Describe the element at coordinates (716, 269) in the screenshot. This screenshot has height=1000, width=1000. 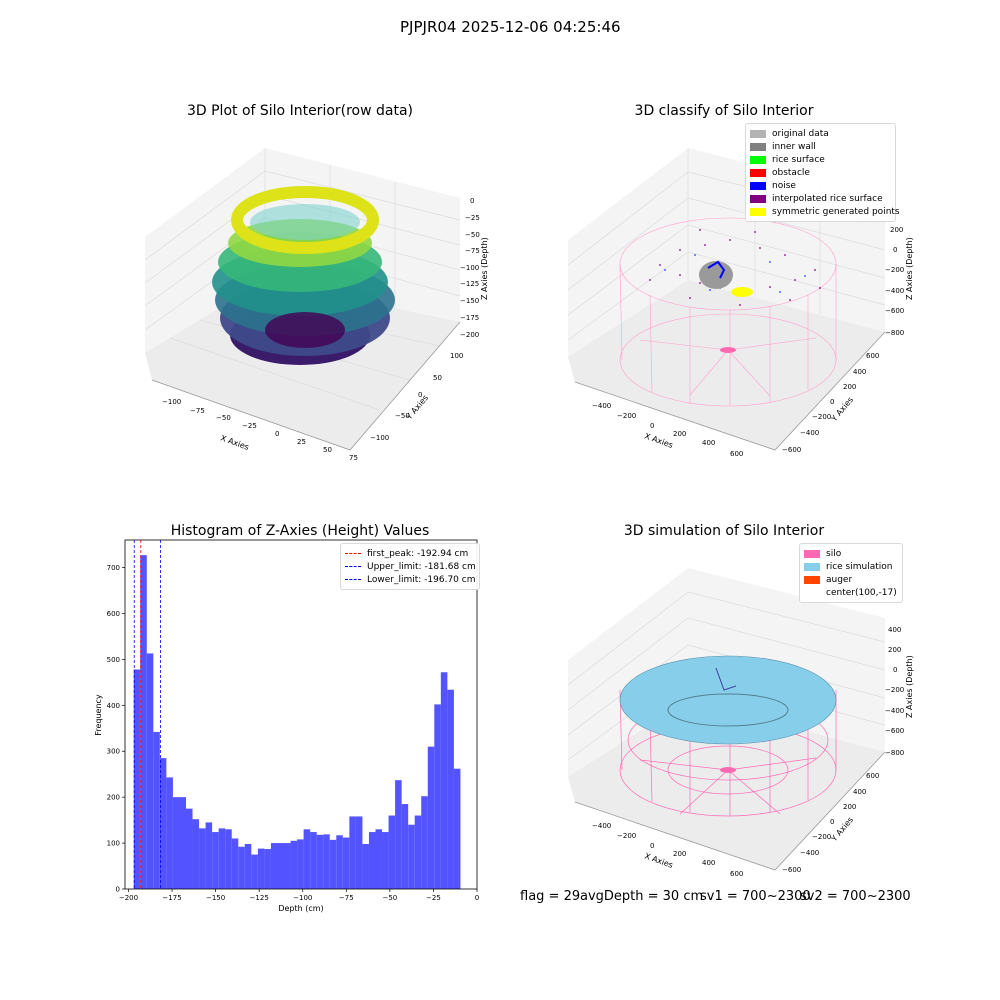
I see `classify-noise-cluster` at that location.